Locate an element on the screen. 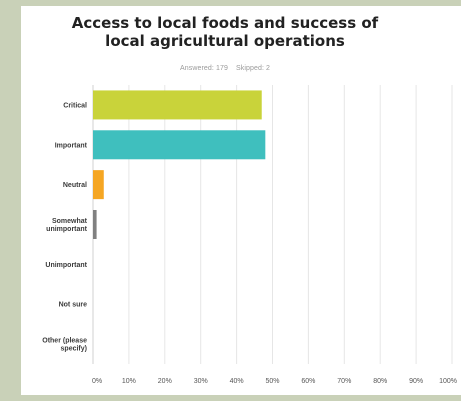 This screenshot has width=461, height=401. x-tick-label: 70% is located at coordinates (344, 381).